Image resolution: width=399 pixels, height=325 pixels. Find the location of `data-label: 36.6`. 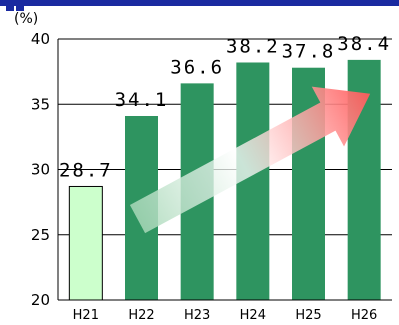

data-label: 36.6 is located at coordinates (197, 67).